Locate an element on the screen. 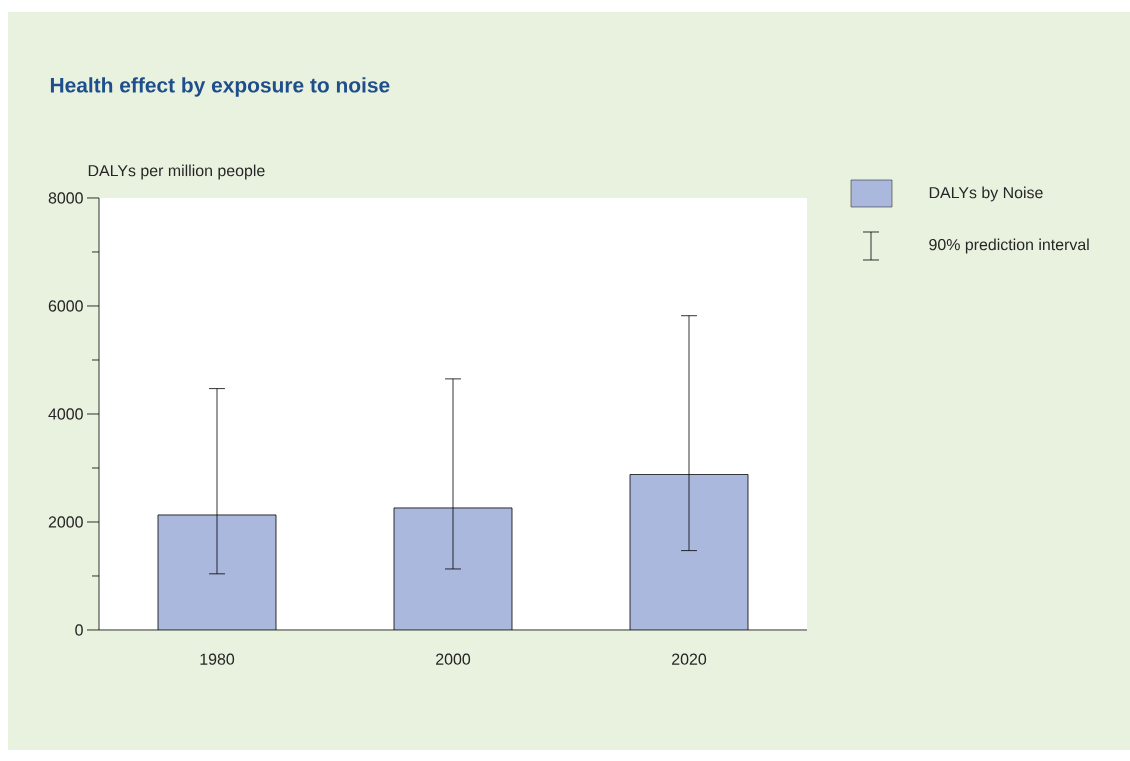 Image resolution: width=1130 pixels, height=761 pixels. x-tick-label: 2000 is located at coordinates (453, 659).